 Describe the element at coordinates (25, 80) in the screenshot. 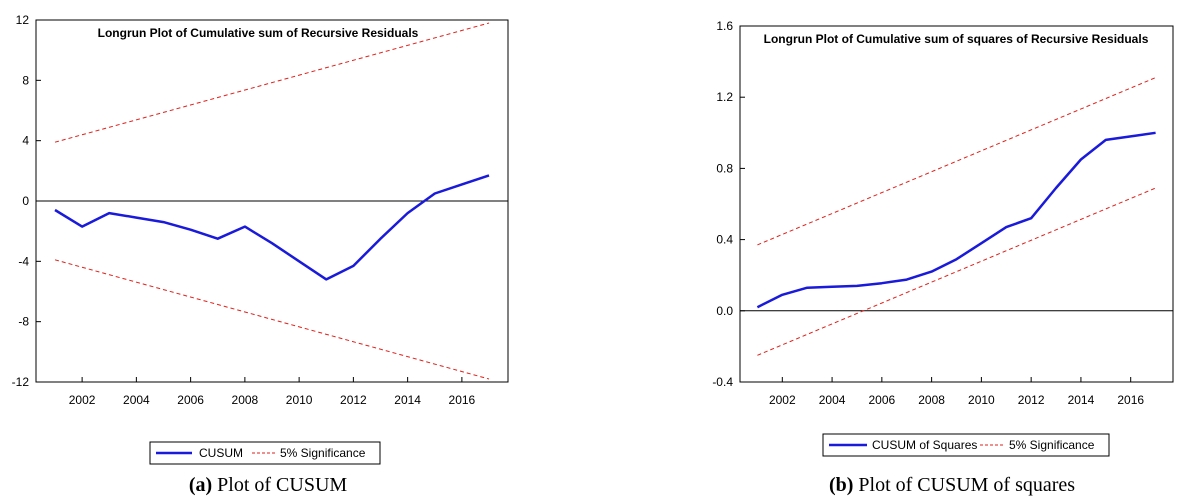

I see `y-tick-label: 8` at that location.